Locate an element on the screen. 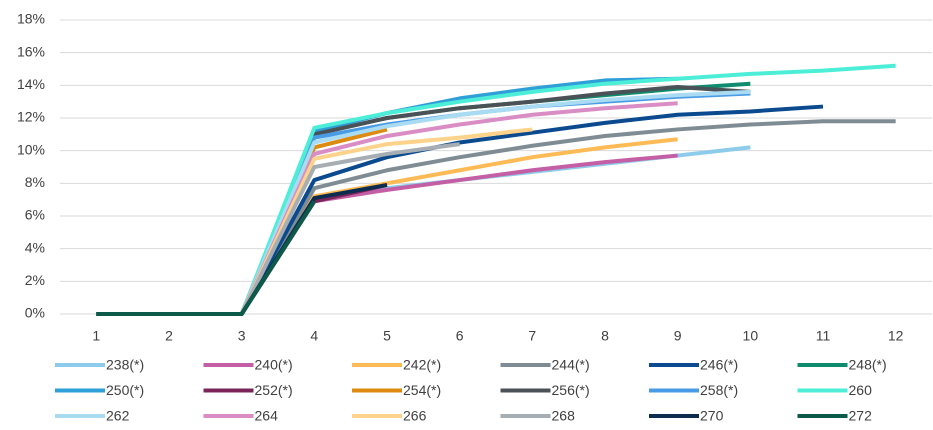 The width and height of the screenshot is (933, 430). legend-label: 250(*) is located at coordinates (125, 390).